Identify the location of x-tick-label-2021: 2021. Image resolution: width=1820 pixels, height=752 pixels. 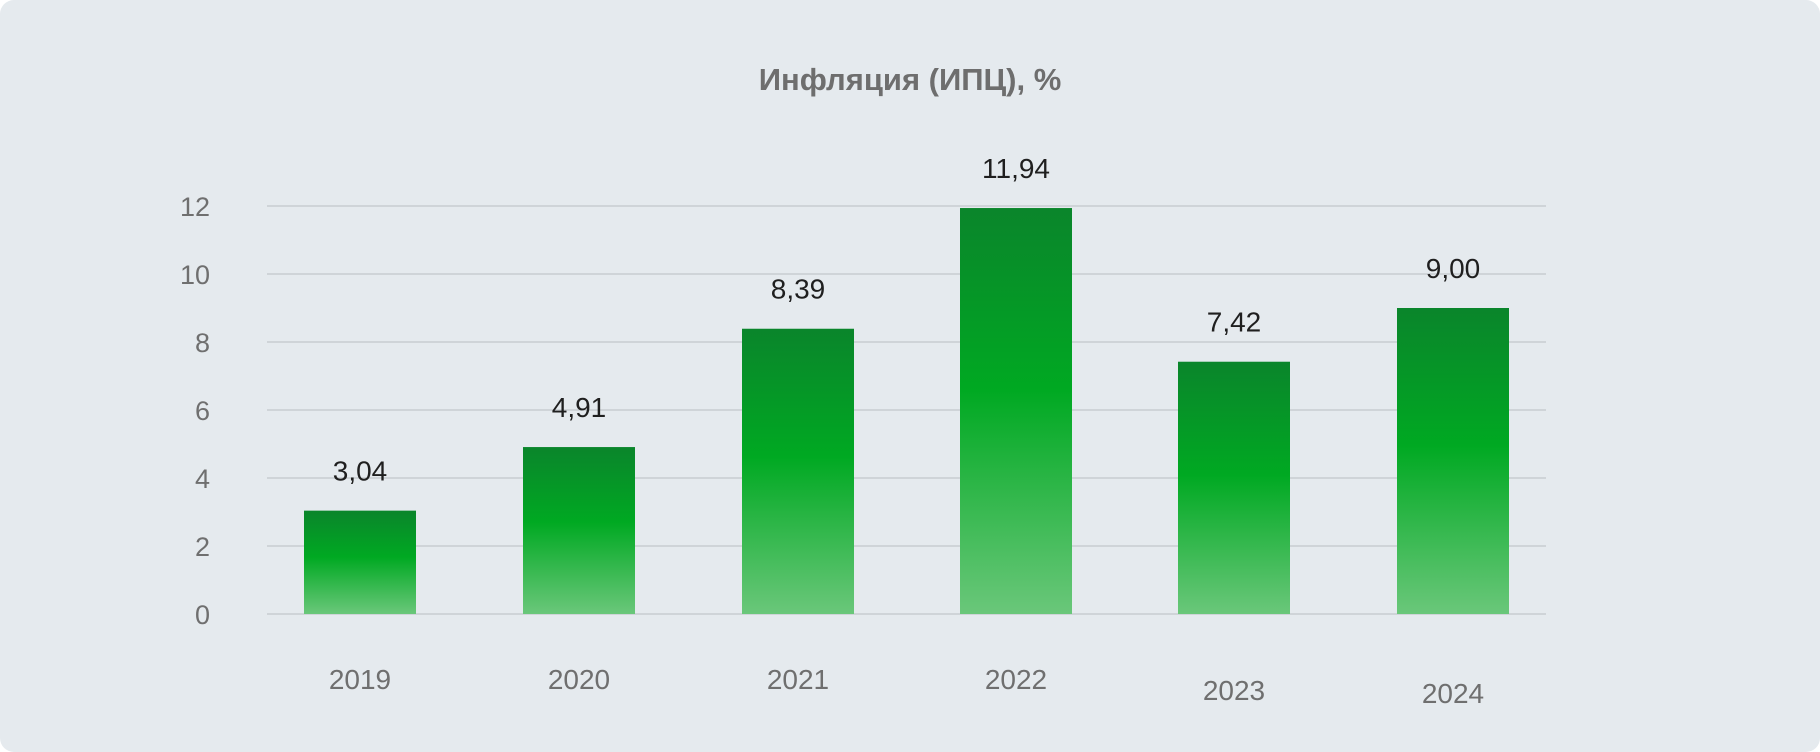
(798, 679).